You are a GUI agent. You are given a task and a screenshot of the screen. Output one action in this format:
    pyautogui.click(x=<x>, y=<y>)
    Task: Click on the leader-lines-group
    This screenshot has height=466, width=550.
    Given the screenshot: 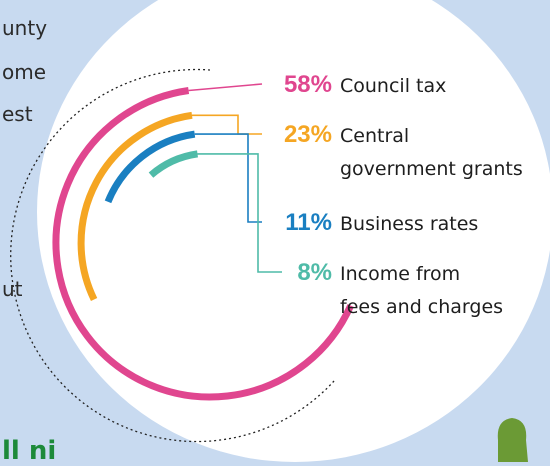 What is the action you would take?
    pyautogui.click(x=235, y=178)
    